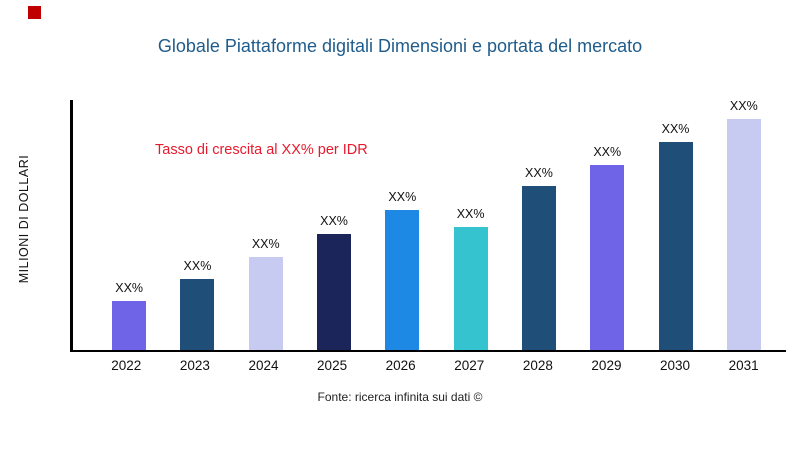 Image resolution: width=800 pixels, height=450 pixels. I want to click on x-tick-2027: 2027, so click(469, 365).